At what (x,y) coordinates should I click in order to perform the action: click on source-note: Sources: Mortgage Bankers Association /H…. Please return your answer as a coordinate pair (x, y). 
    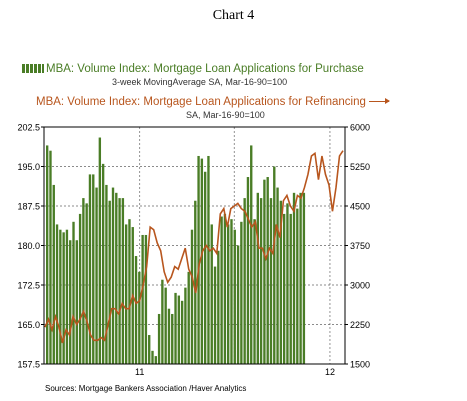
    Looking at the image, I should click on (146, 388).